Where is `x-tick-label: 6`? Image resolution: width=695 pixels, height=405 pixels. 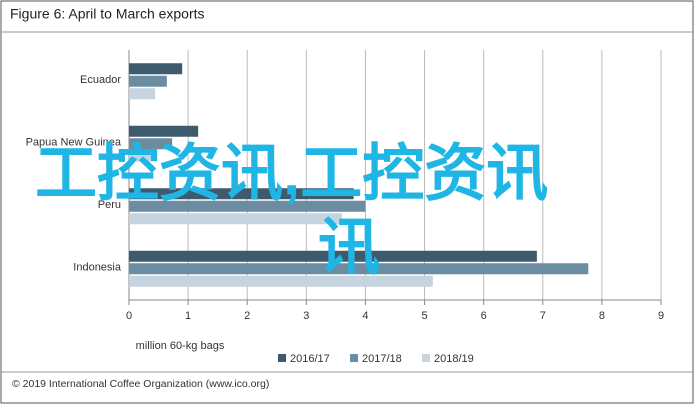
x-tick-label: 6 is located at coordinates (484, 316).